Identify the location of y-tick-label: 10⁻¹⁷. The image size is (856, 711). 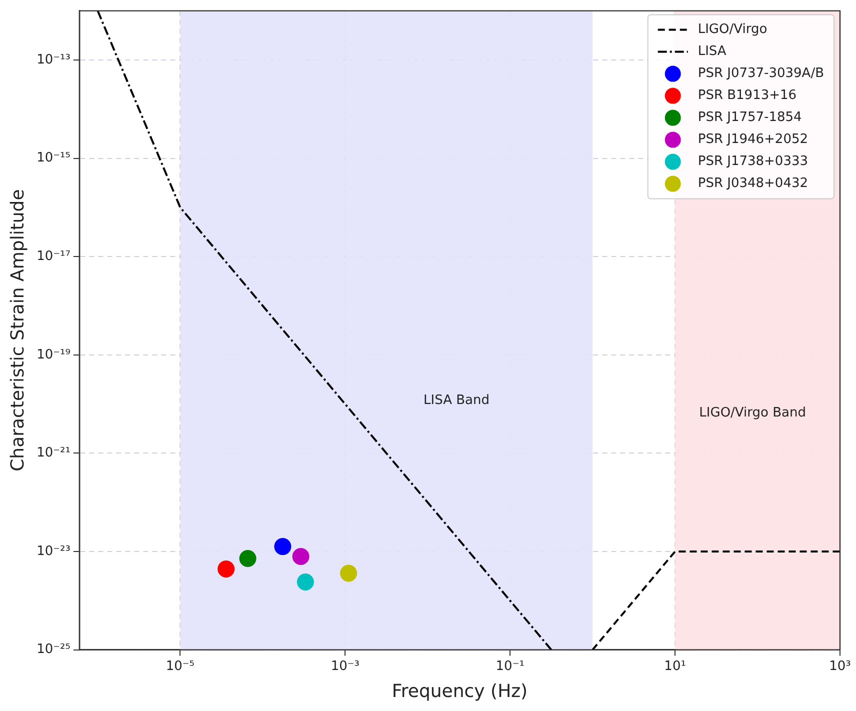
(53, 256).